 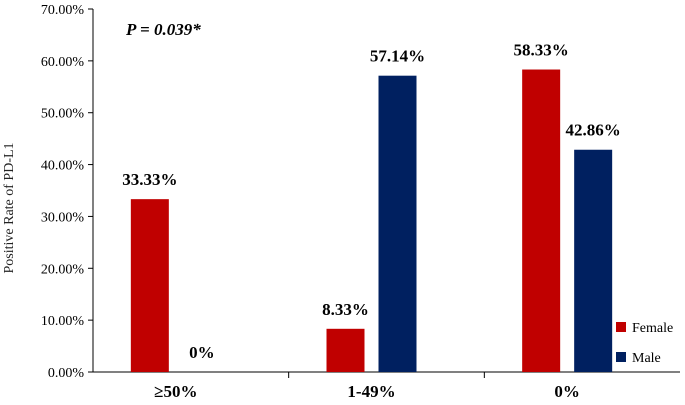 I want to click on legend: Female Male, so click(x=644, y=343).